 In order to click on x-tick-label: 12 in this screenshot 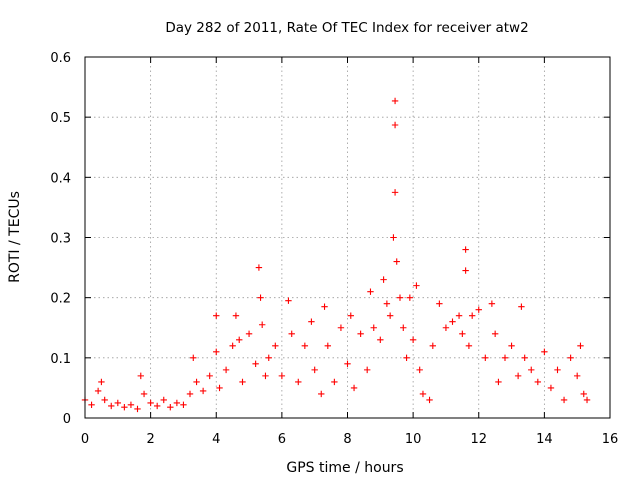, I will do `click(478, 439)`.